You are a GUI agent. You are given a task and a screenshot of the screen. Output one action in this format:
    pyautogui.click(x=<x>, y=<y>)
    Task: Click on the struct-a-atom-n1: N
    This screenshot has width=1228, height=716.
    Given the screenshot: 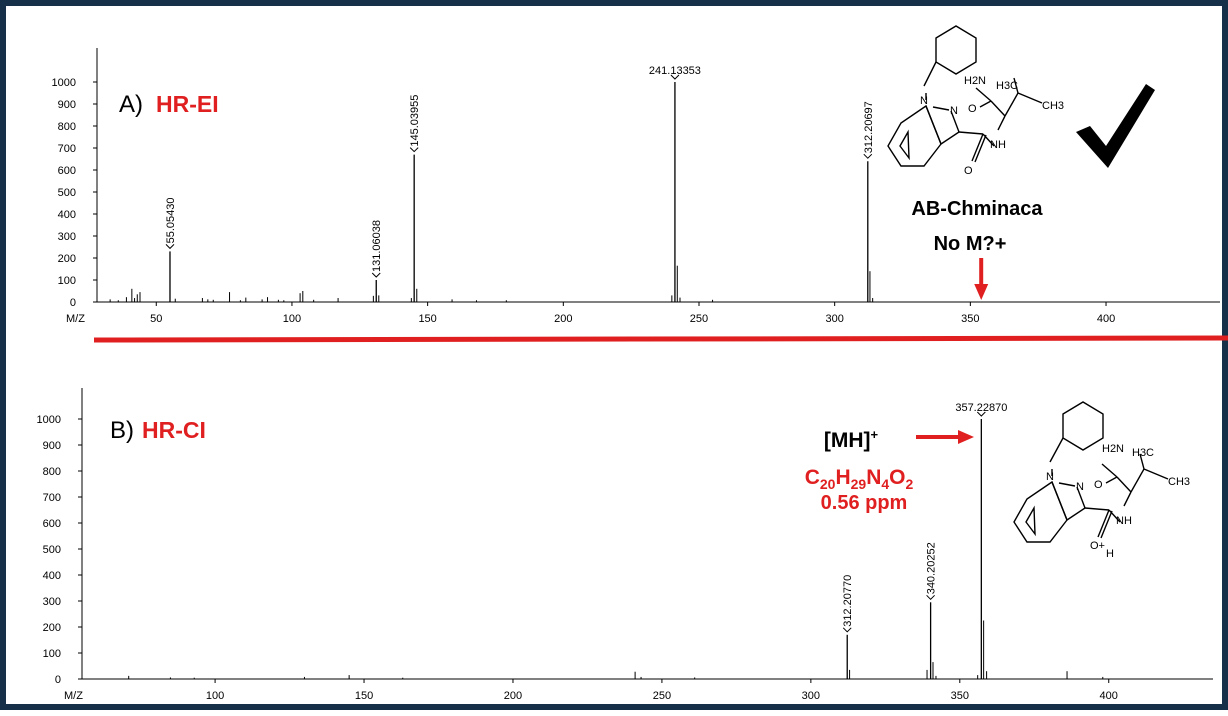 What is the action you would take?
    pyautogui.click(x=924, y=101)
    